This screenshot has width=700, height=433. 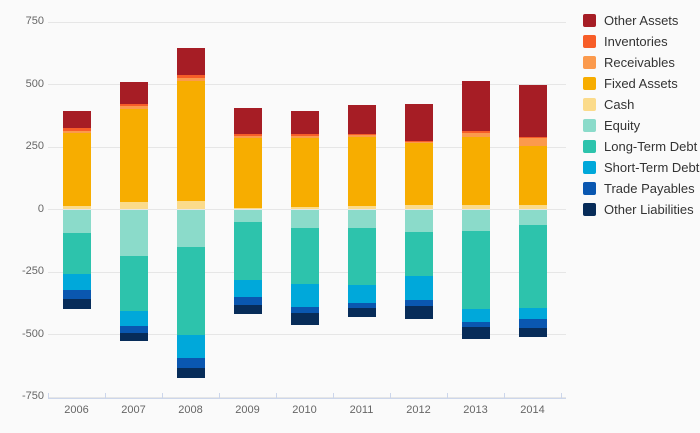 I want to click on bar-segment-other-assets-2012, so click(x=418, y=122).